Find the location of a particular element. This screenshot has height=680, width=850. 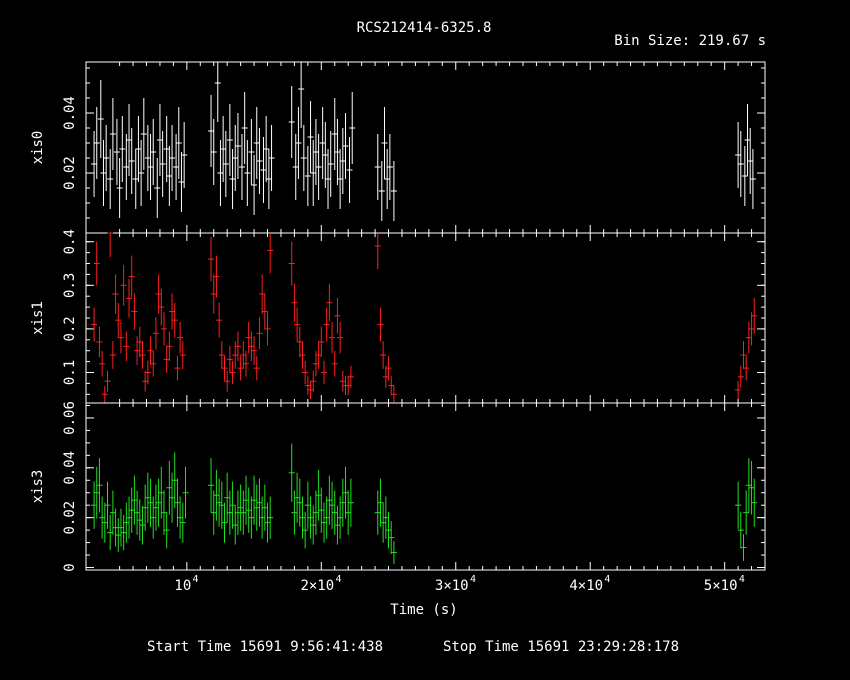

y-tick-label: 0.4 is located at coordinates (70, 241).